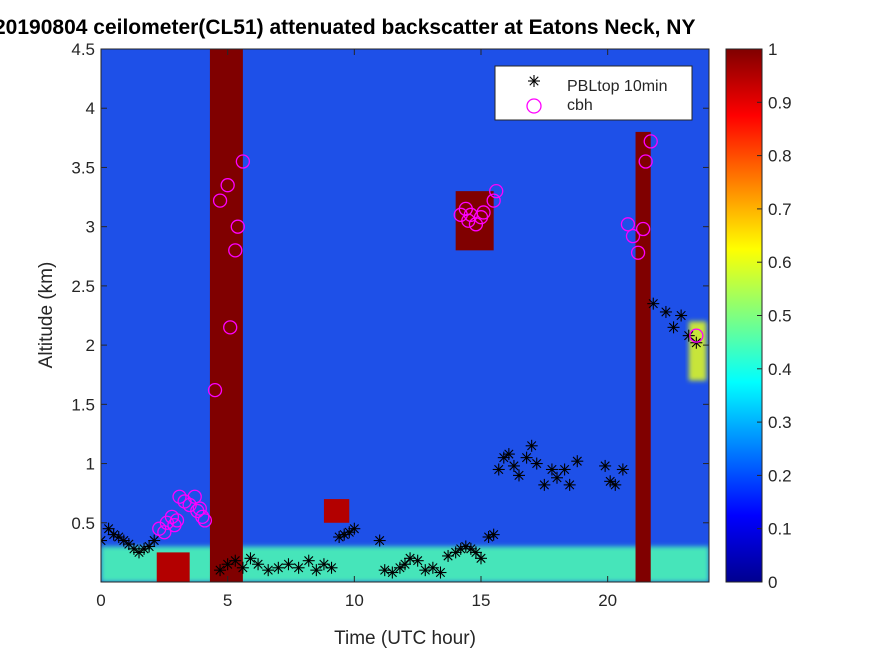  What do you see at coordinates (780, 529) in the screenshot?
I see `colorbar-tick-label: 0.1` at bounding box center [780, 529].